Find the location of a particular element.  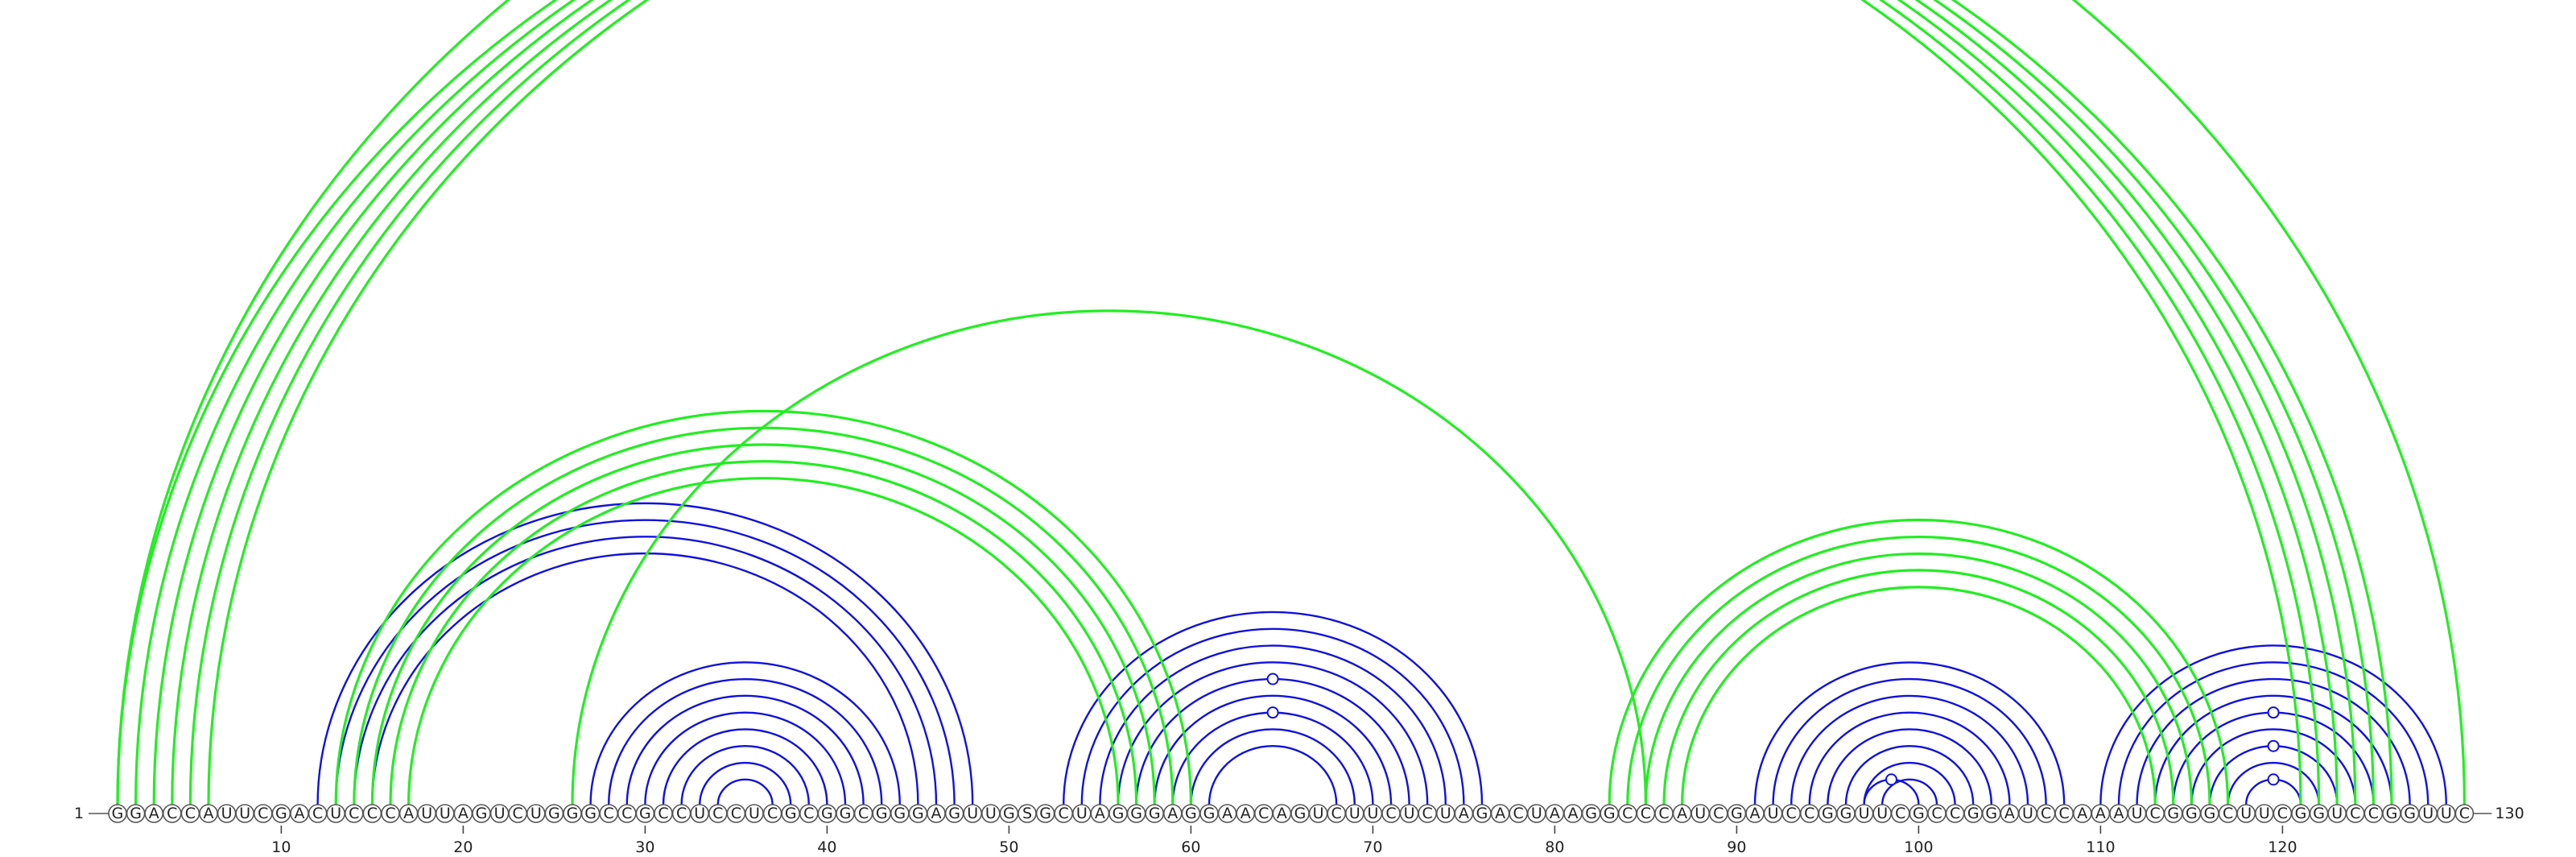

noncanonical-pair-marker is located at coordinates (2273, 746).